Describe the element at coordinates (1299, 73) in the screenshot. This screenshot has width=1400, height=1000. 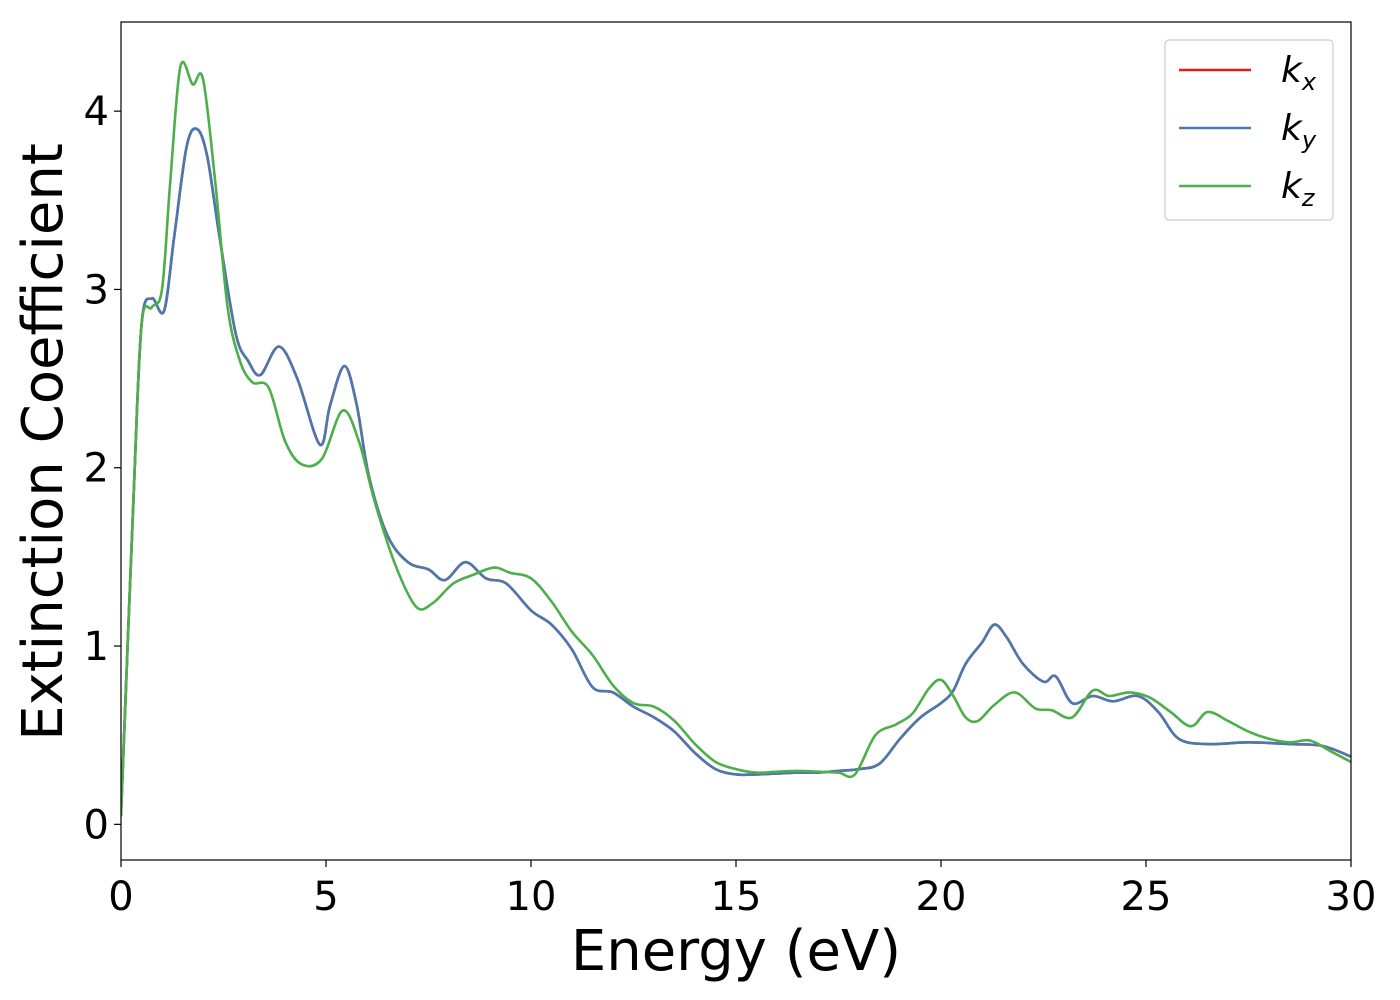
I see `legend-label-kx: kx` at that location.